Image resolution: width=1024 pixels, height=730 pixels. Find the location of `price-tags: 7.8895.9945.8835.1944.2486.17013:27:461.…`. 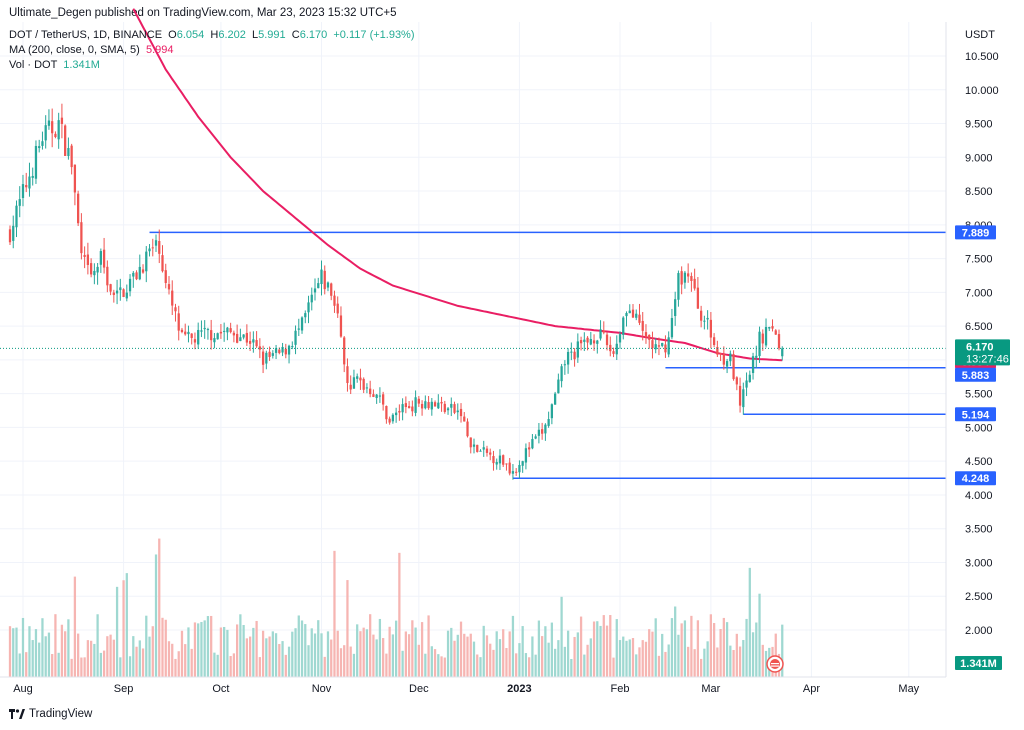

price-tags: 7.8895.9945.8835.1944.2486.17013:27:461.… is located at coordinates (982, 447).